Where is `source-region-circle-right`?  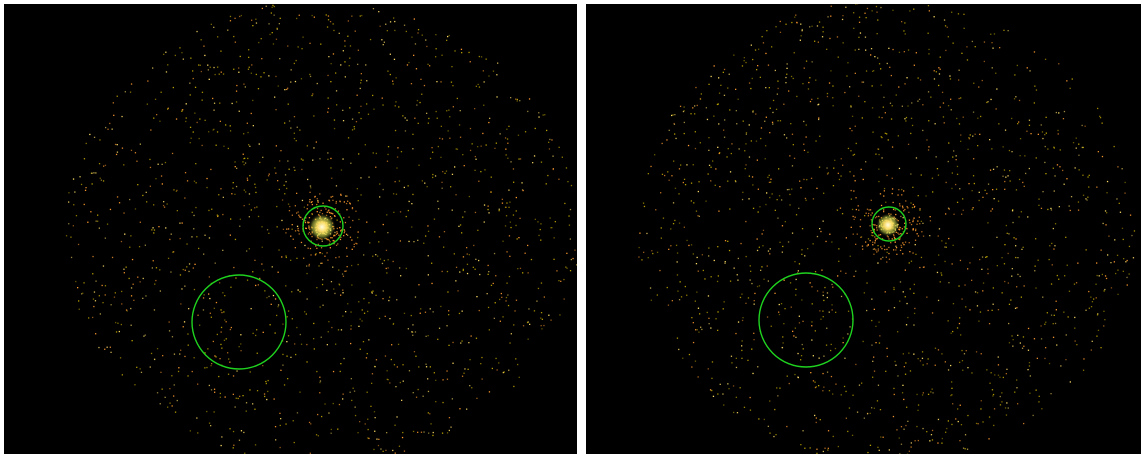
source-region-circle-right is located at coordinates (889, 224).